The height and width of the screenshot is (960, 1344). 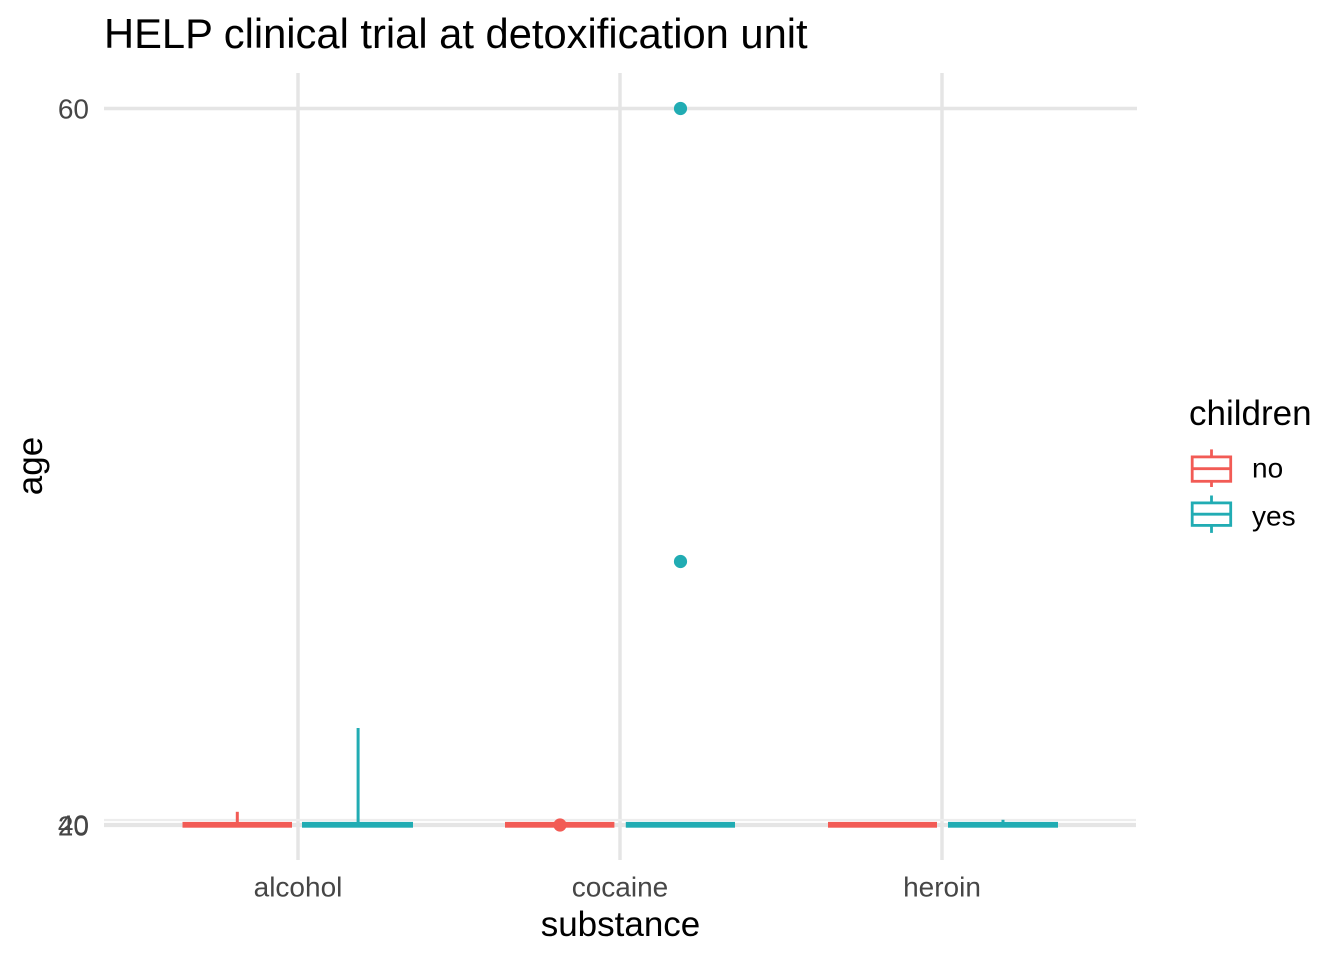 What do you see at coordinates (620, 887) in the screenshot?
I see `svg-text: cocaine` at bounding box center [620, 887].